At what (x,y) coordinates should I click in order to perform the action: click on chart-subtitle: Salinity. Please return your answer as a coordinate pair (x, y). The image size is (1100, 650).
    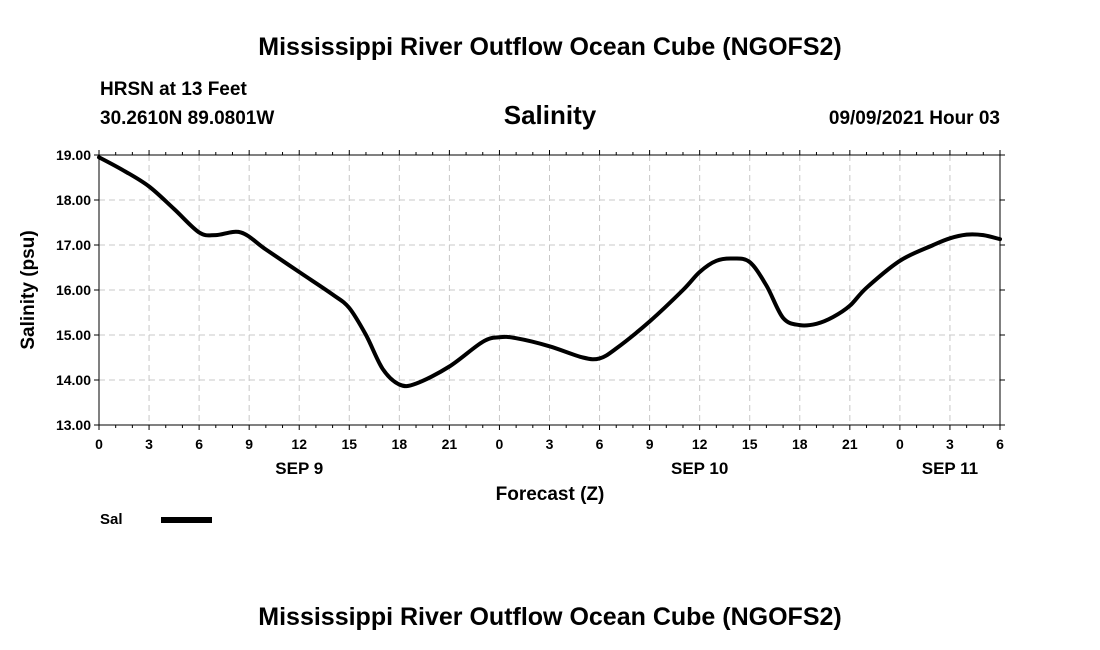
    Looking at the image, I should click on (550, 115).